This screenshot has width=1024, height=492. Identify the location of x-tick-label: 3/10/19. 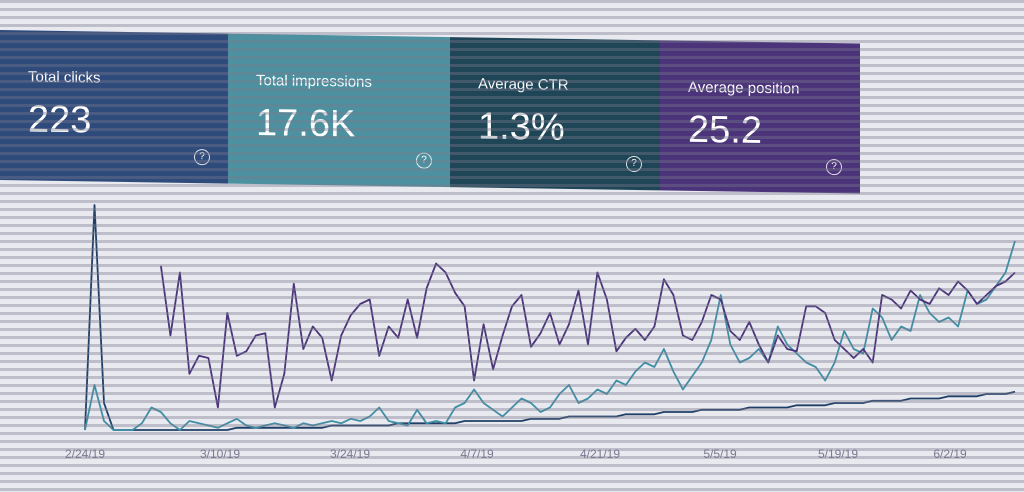
(220, 454).